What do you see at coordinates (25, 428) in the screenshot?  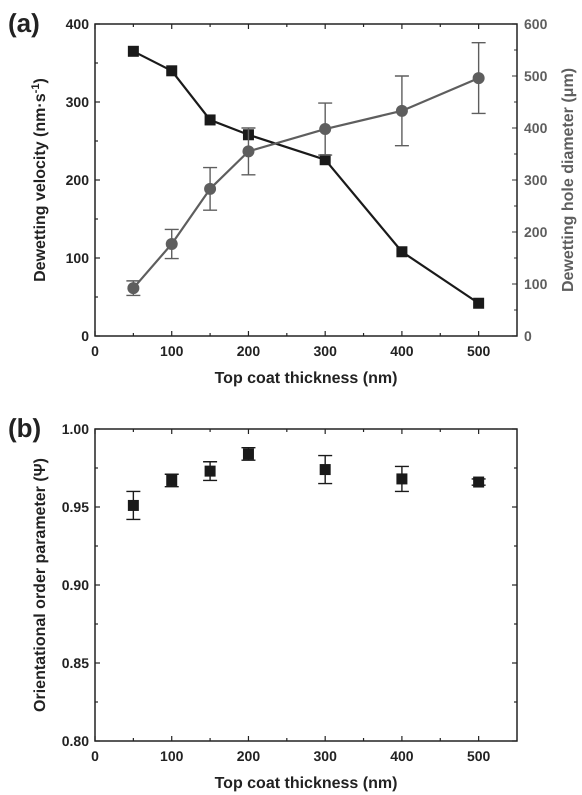 I see `chart-title: (b)` at bounding box center [25, 428].